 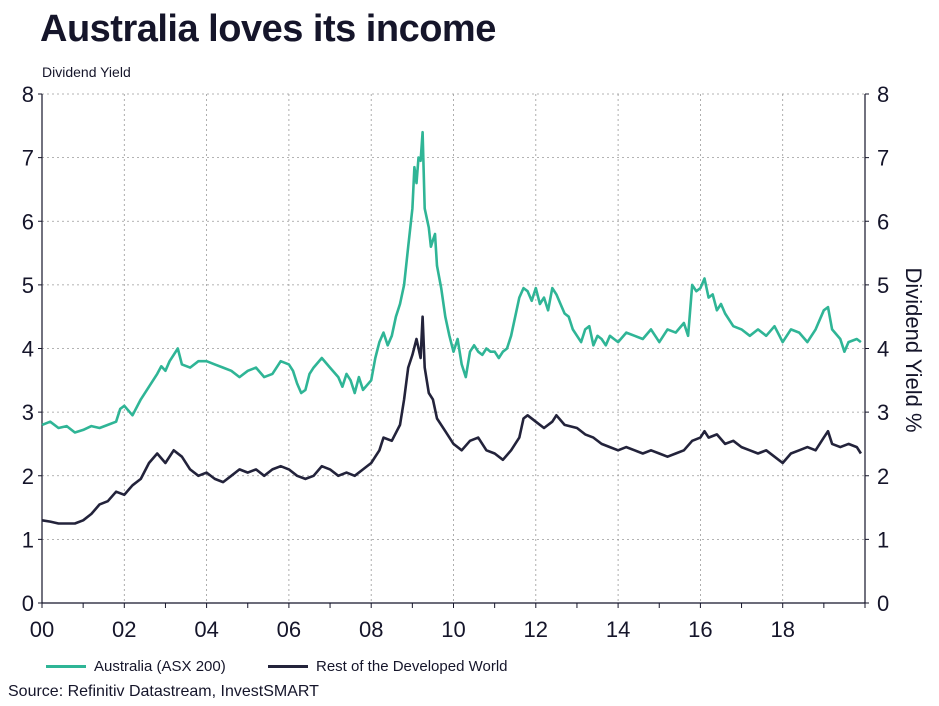 I want to click on left-y-ticks: 0 1 2 3 4 5 6 7 8, so click(x=28, y=349).